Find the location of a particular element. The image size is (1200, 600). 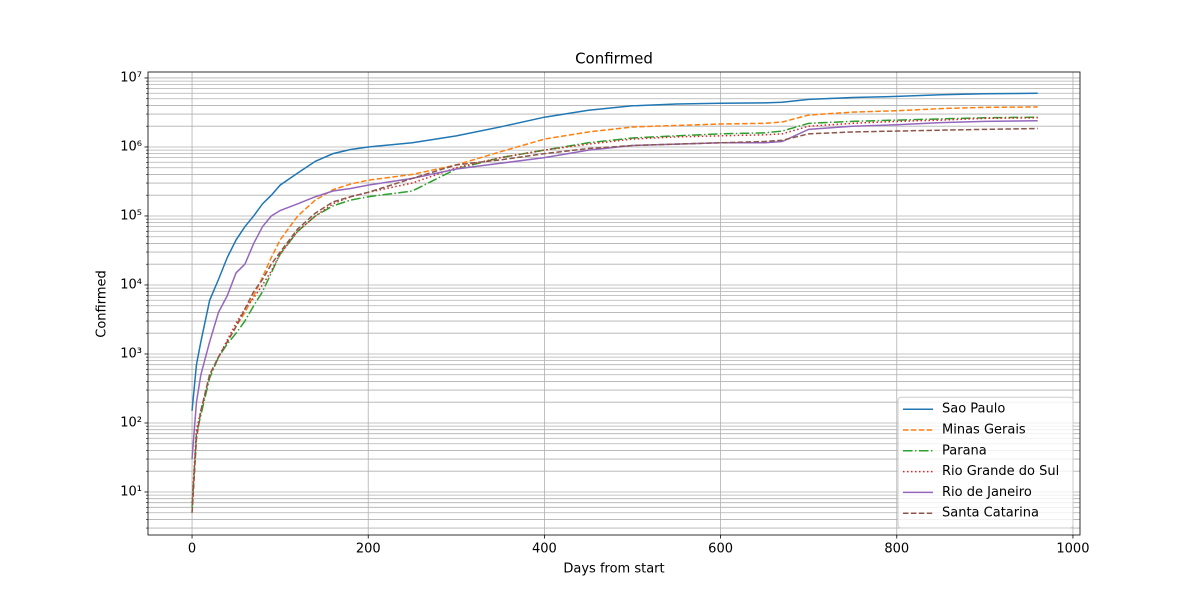

legend-label: Rio Grande do Sul is located at coordinates (1000, 471).